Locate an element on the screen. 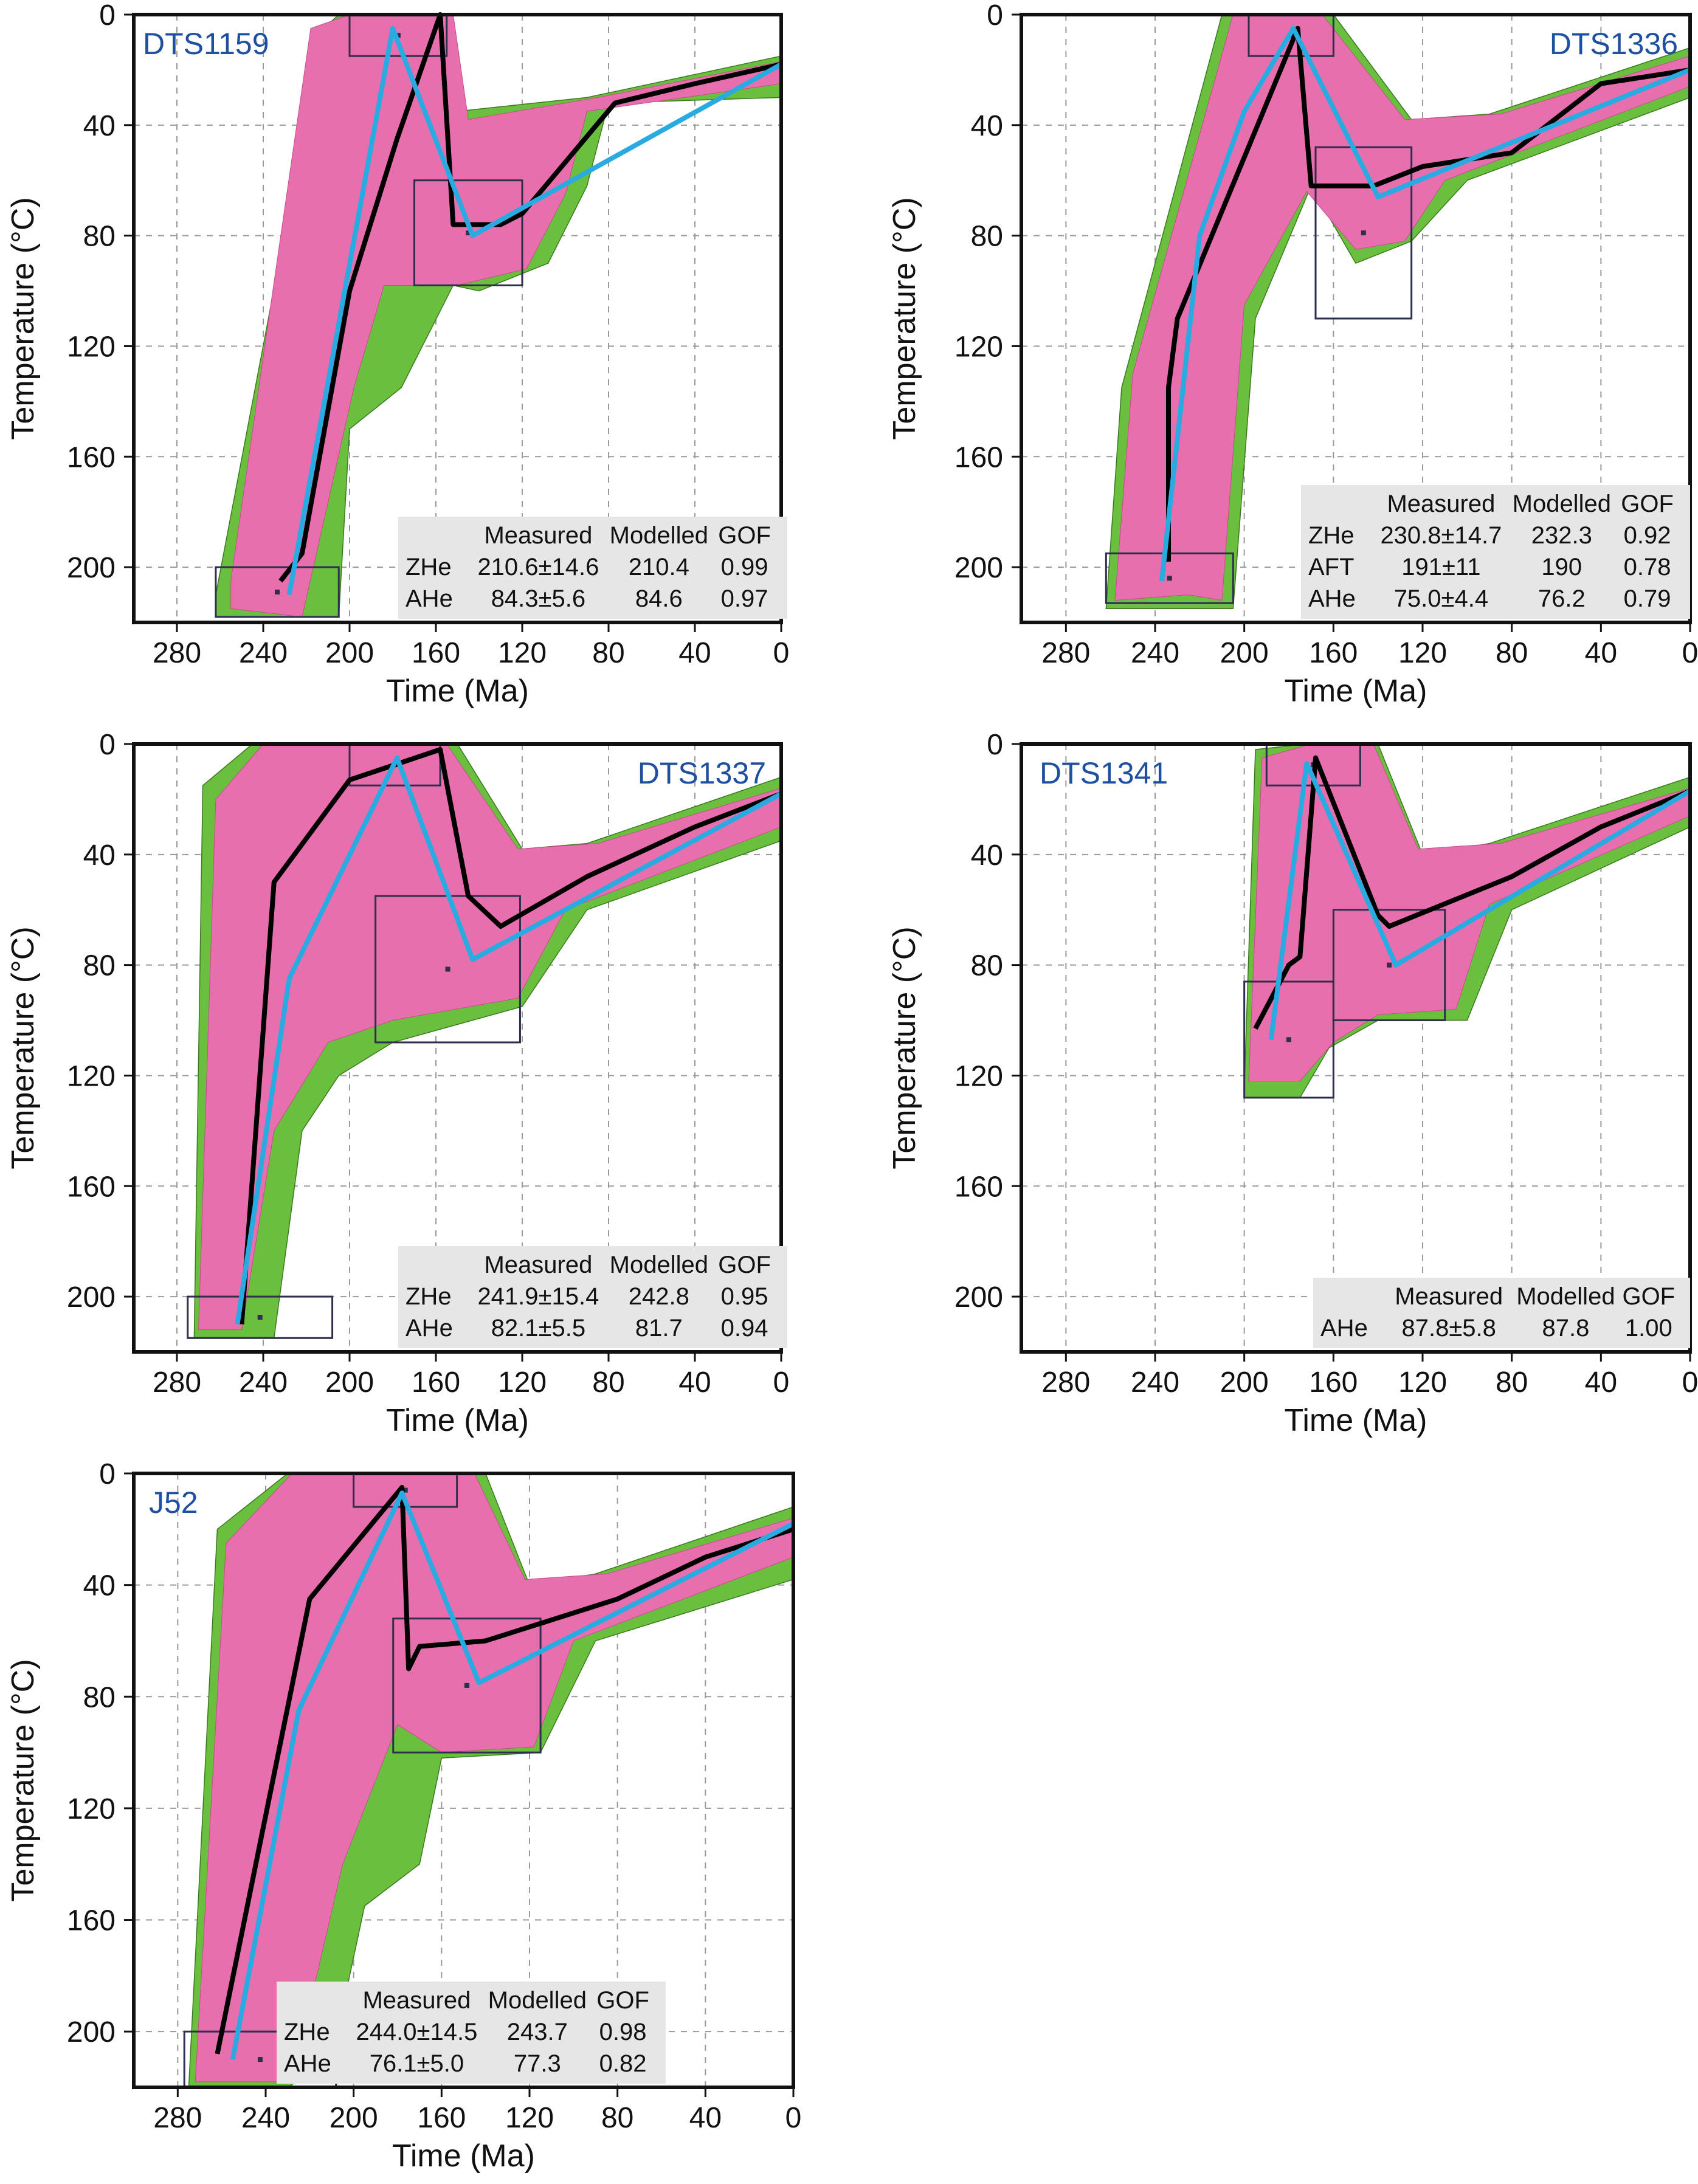 This screenshot has width=1698, height=2184. table-header: Measured is located at coordinates (538, 535).